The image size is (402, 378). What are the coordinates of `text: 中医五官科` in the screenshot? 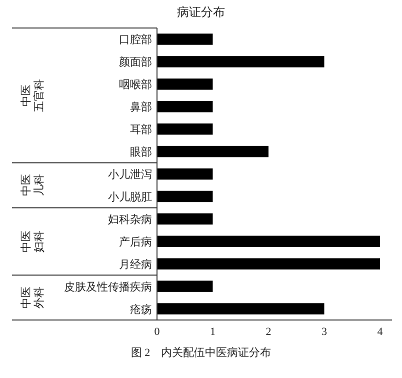 It's located at (33, 95).